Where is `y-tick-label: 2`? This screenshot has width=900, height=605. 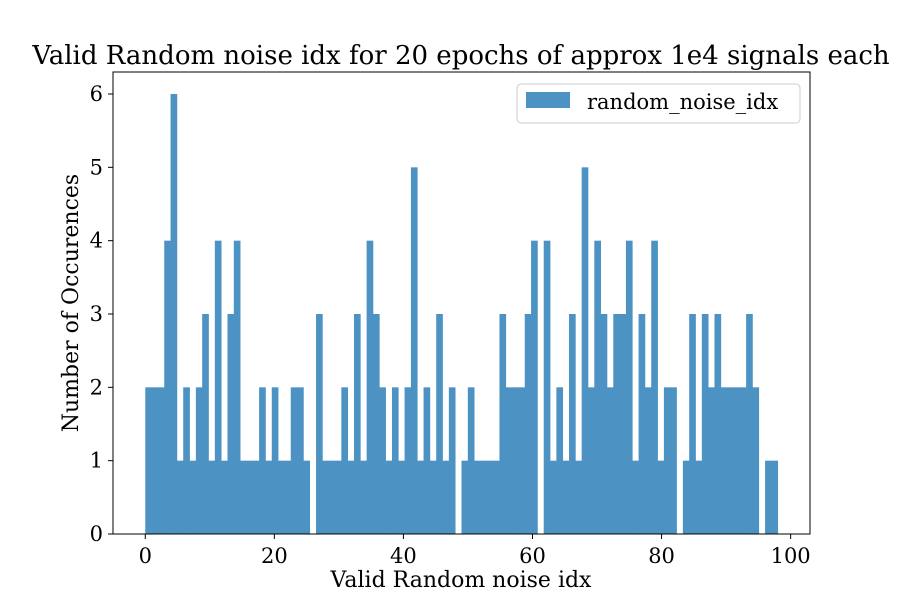
y-tick-label: 2 is located at coordinates (96, 387).